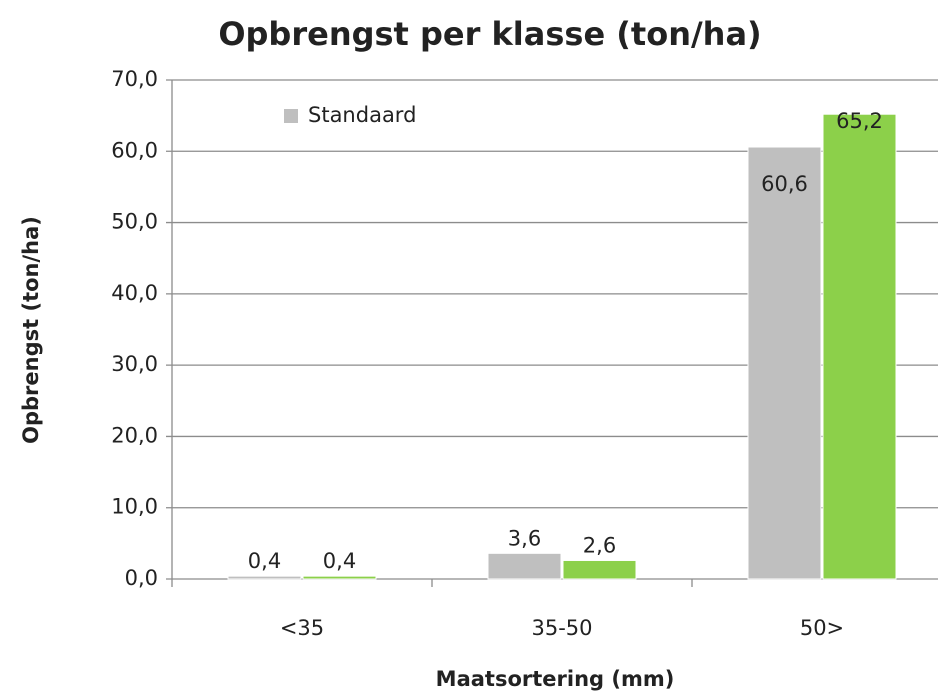  I want to click on y-tick-label: 50,0, so click(134, 222).